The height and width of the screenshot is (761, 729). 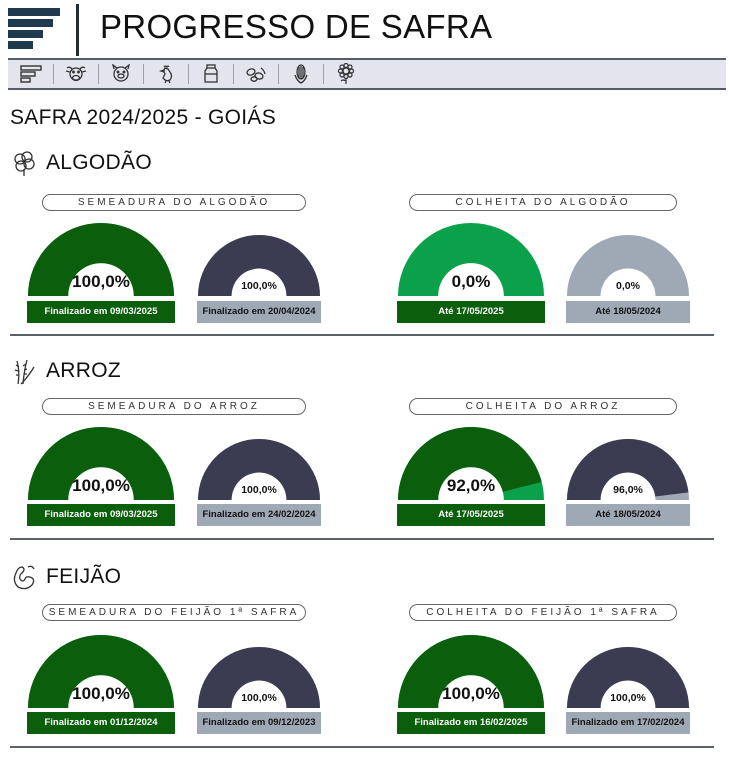 What do you see at coordinates (24, 163) in the screenshot?
I see `cotton-icon` at bounding box center [24, 163].